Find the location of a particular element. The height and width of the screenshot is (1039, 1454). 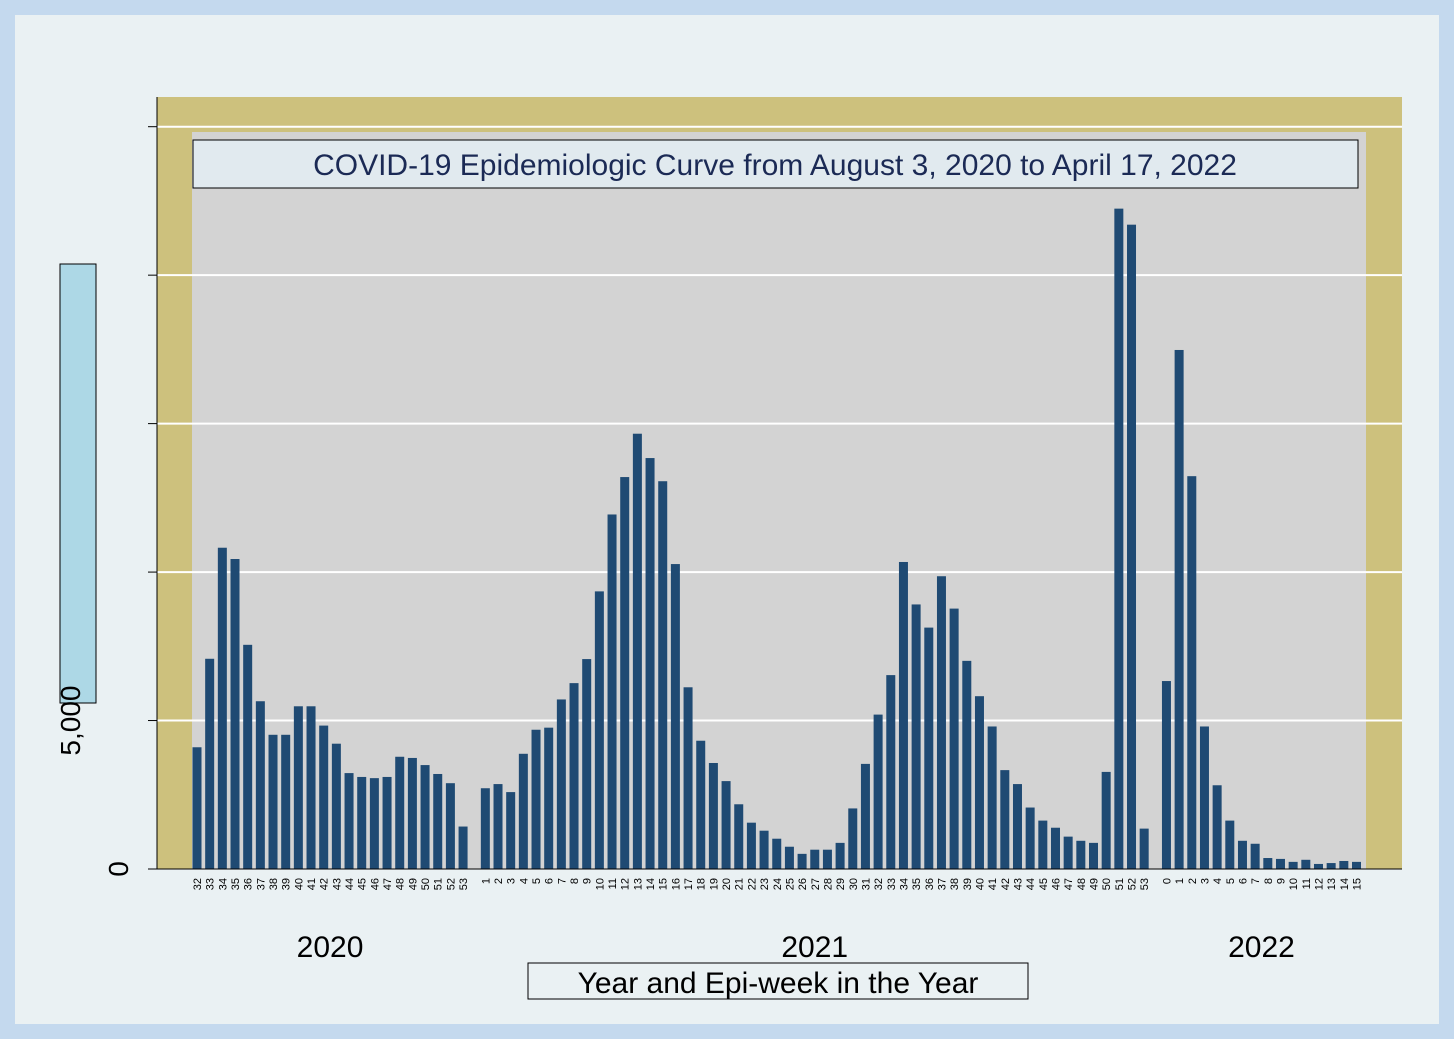

x-tick-label: 1 is located at coordinates (486, 881).